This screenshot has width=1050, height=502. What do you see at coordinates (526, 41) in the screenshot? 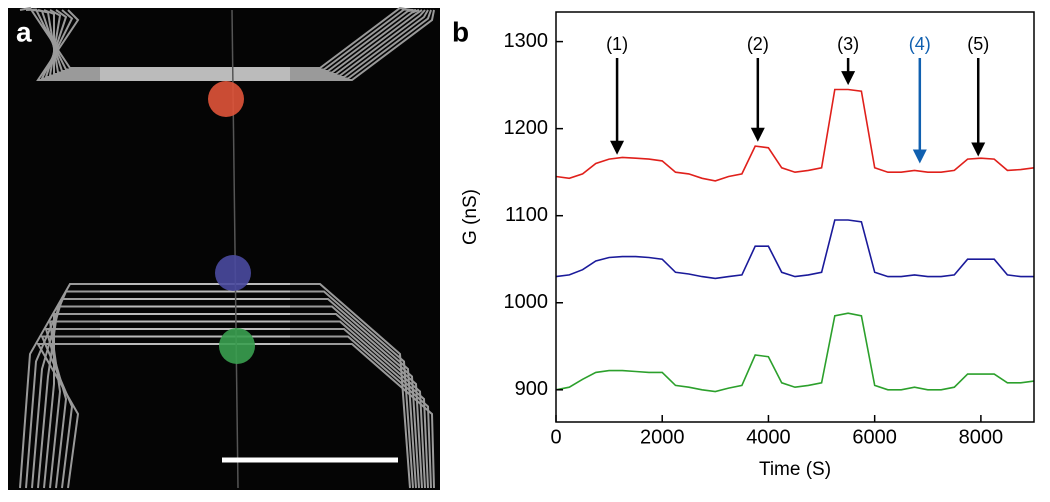
I see `y-tick-label: 1300` at bounding box center [526, 41].